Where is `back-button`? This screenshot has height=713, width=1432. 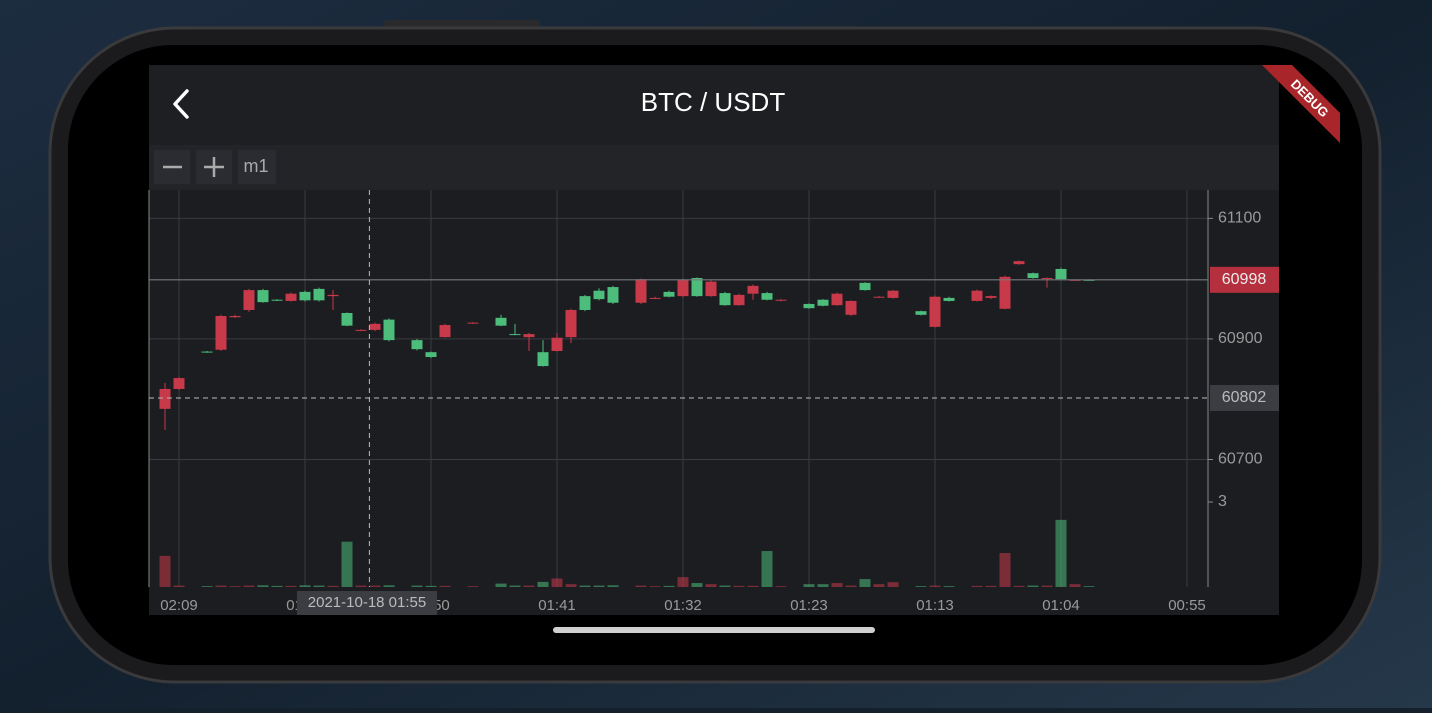
back-button is located at coordinates (181, 104).